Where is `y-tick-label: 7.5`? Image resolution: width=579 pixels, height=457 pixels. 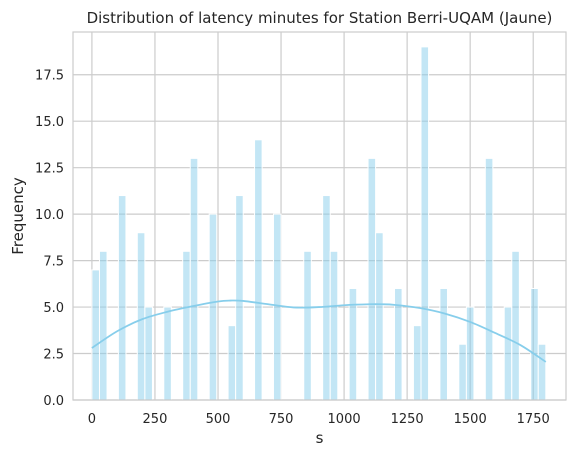
y-tick-label: 7.5 is located at coordinates (53, 262).